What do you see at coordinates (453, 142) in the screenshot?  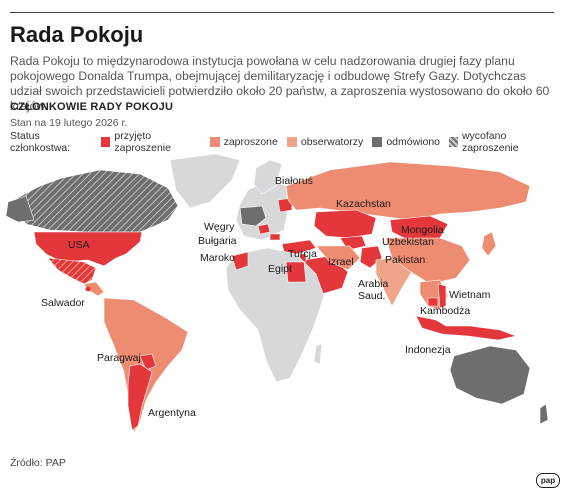 I see `withdrawn-swatch` at bounding box center [453, 142].